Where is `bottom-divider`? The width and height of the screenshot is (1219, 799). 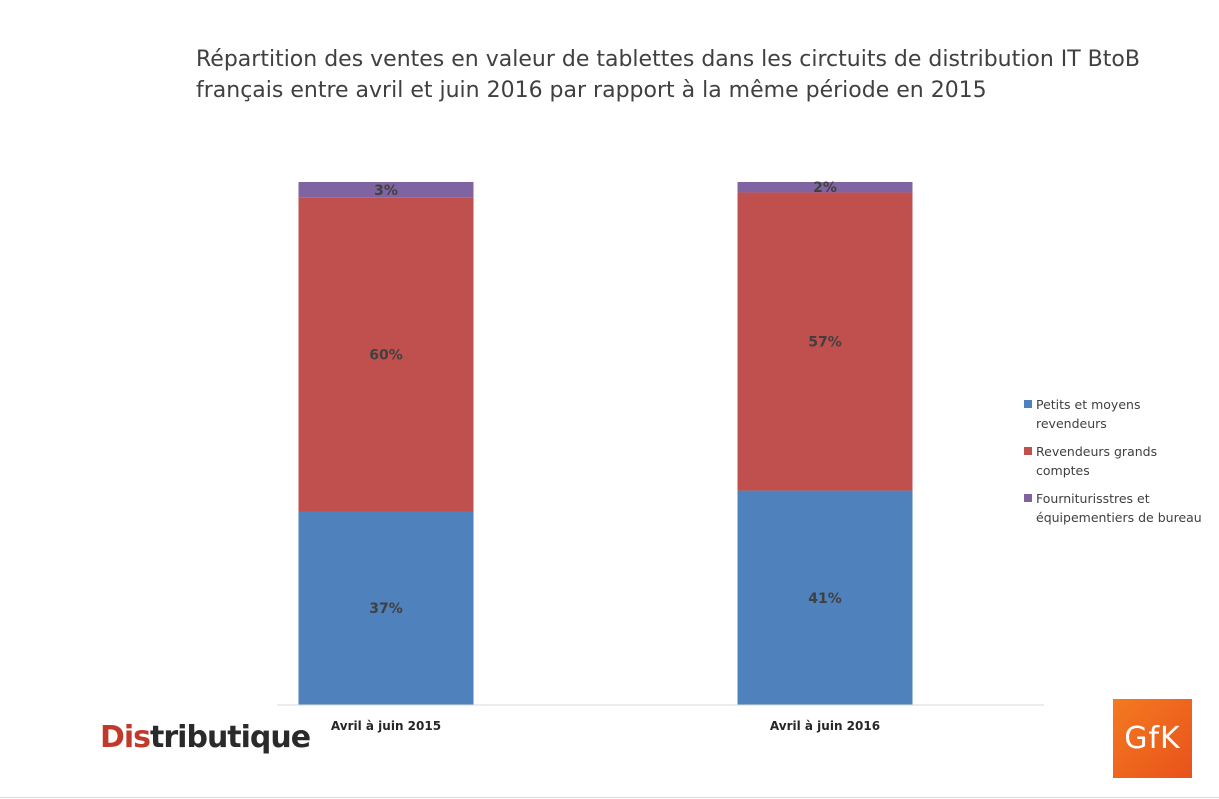
bottom-divider is located at coordinates (609, 797).